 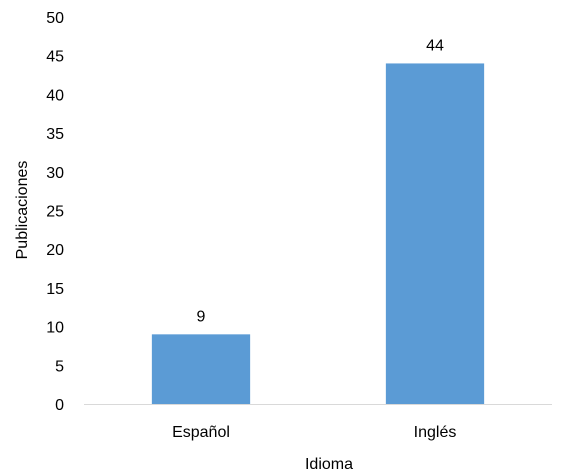 I want to click on x-tick-label: Inglés, so click(x=435, y=432).